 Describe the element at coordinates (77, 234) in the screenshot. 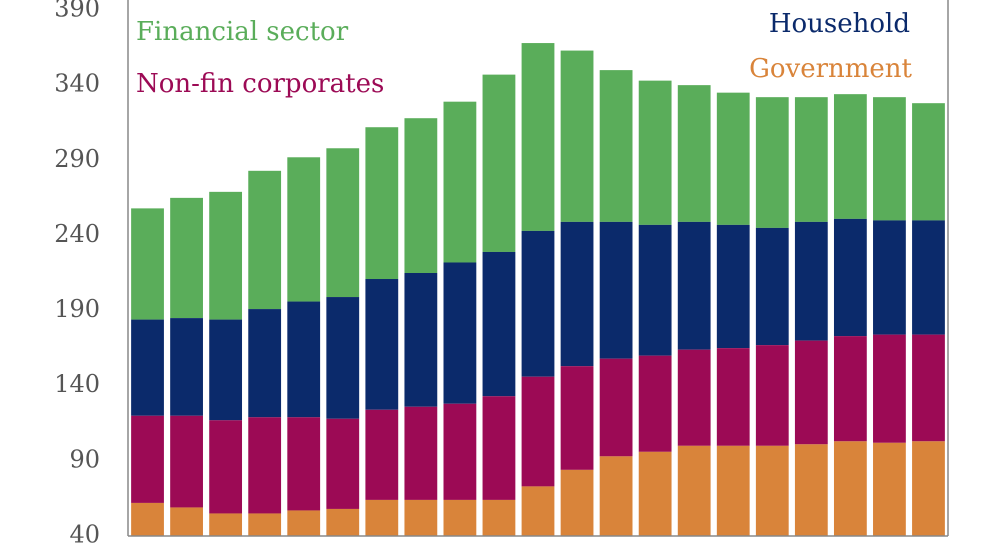

I see `y-tick-label: 240` at that location.